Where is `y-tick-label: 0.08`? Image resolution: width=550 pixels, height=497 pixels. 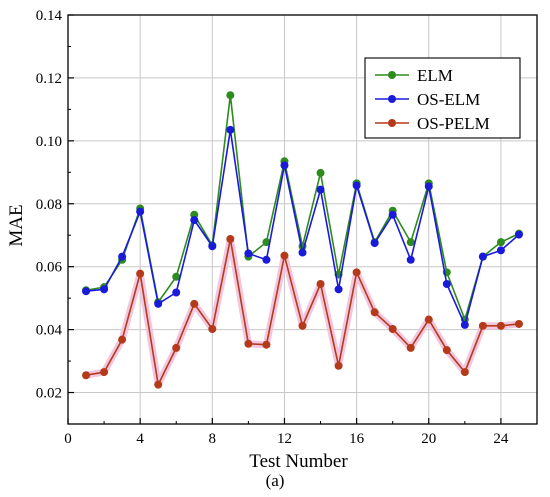
y-tick-label: 0.08 is located at coordinates (49, 205).